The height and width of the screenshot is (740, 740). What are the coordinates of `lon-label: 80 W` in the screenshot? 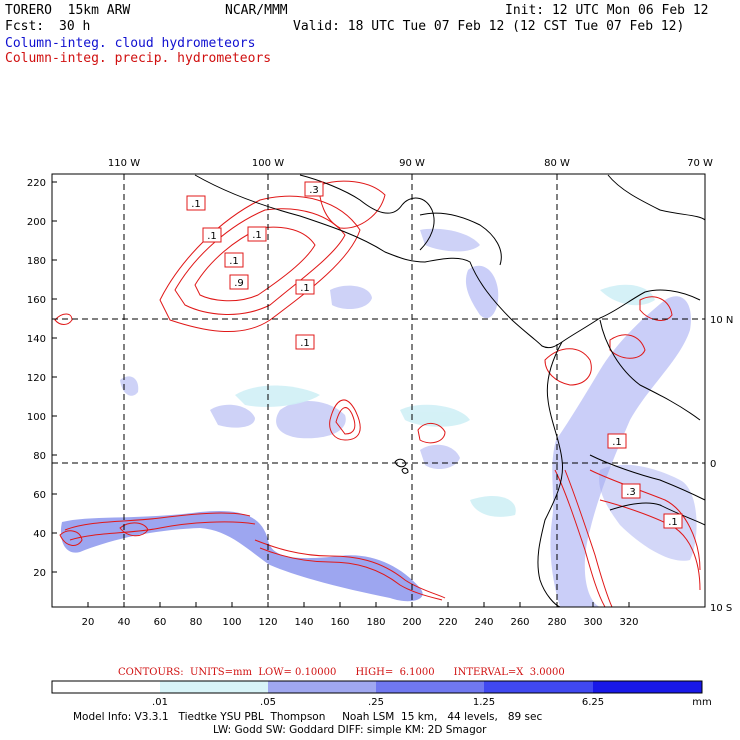 It's located at (557, 163).